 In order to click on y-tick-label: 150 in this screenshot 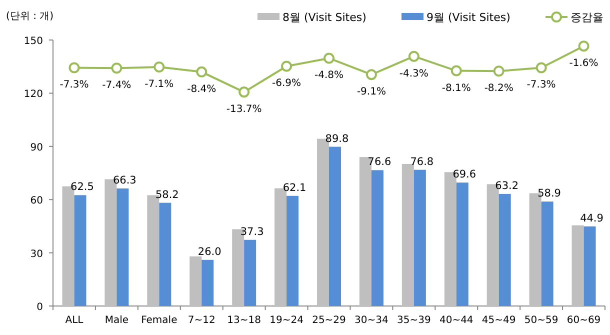, I will do `click(33, 41)`.